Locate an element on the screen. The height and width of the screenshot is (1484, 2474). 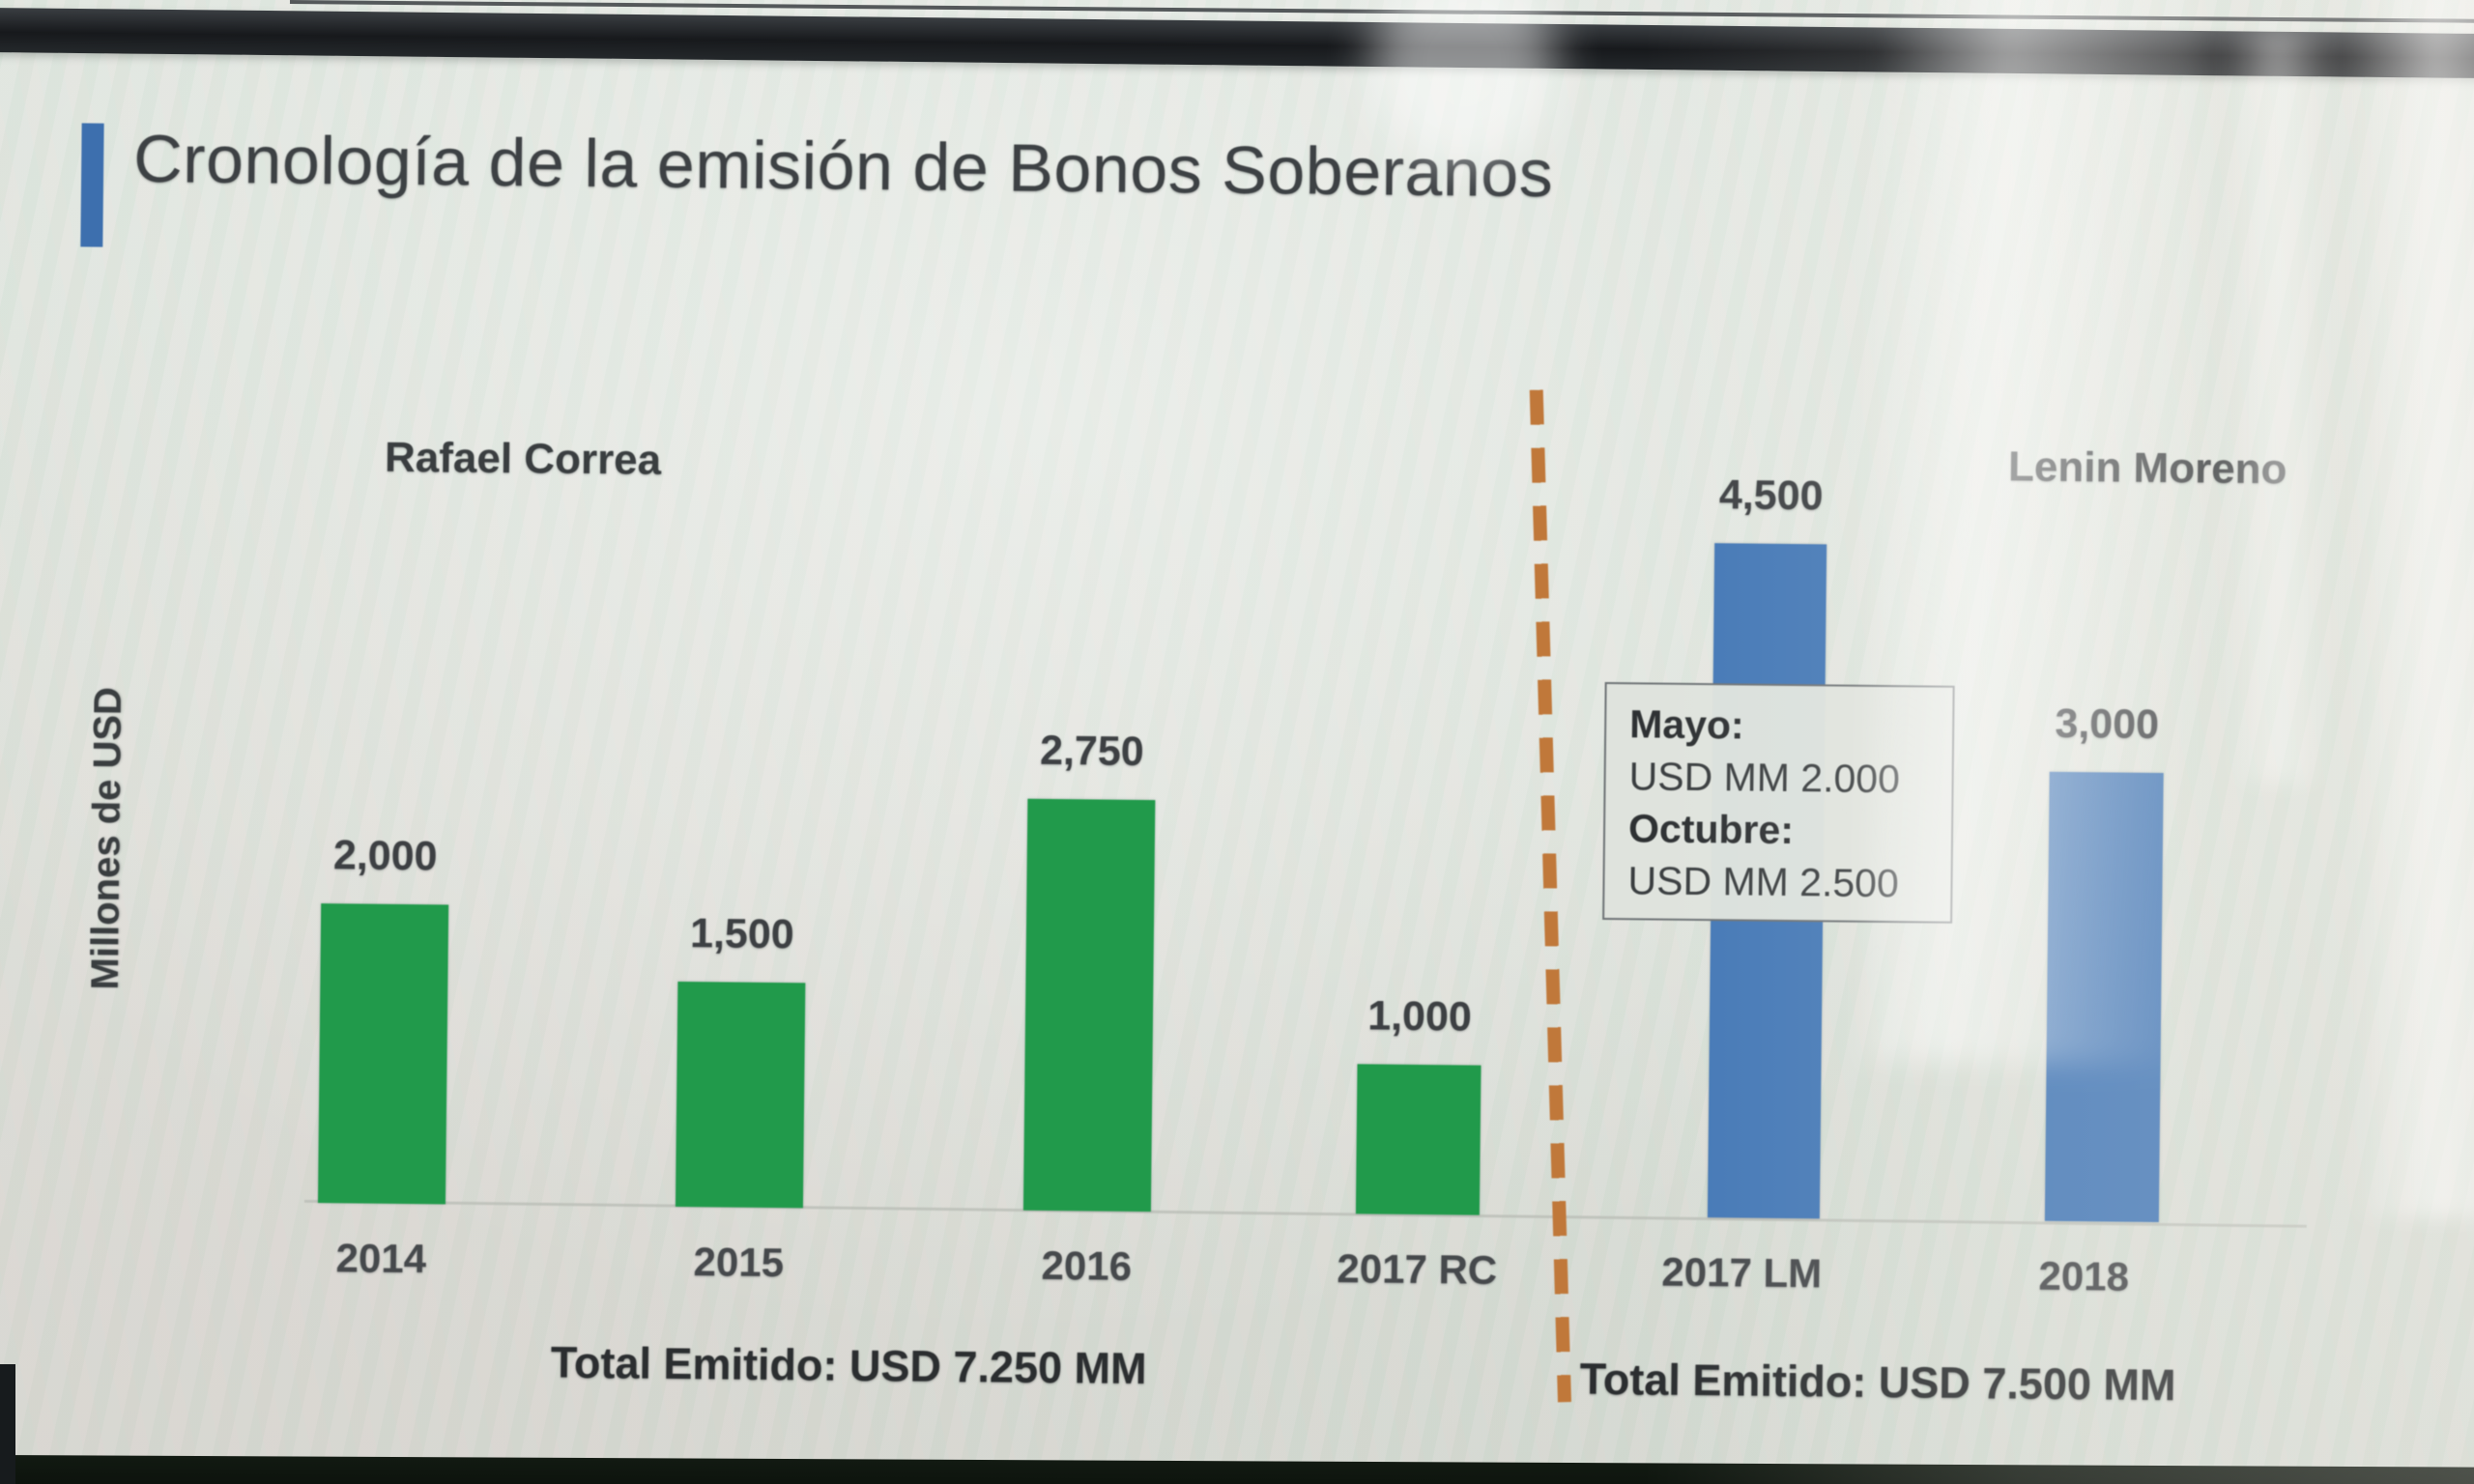
callout-octubre-label: Octubre: is located at coordinates (1711, 830).